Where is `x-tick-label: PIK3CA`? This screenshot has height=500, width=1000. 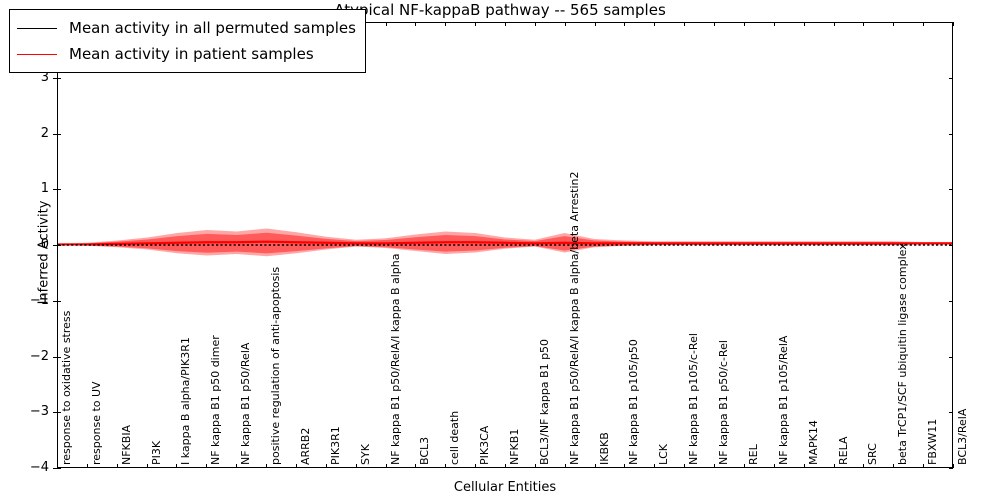 x-tick-label: PIK3CA is located at coordinates (485, 445).